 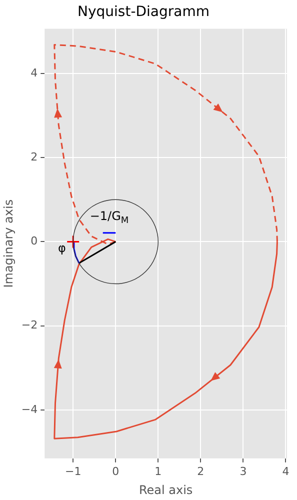 I want to click on x-axis-title: Real axis, so click(x=165, y=489).